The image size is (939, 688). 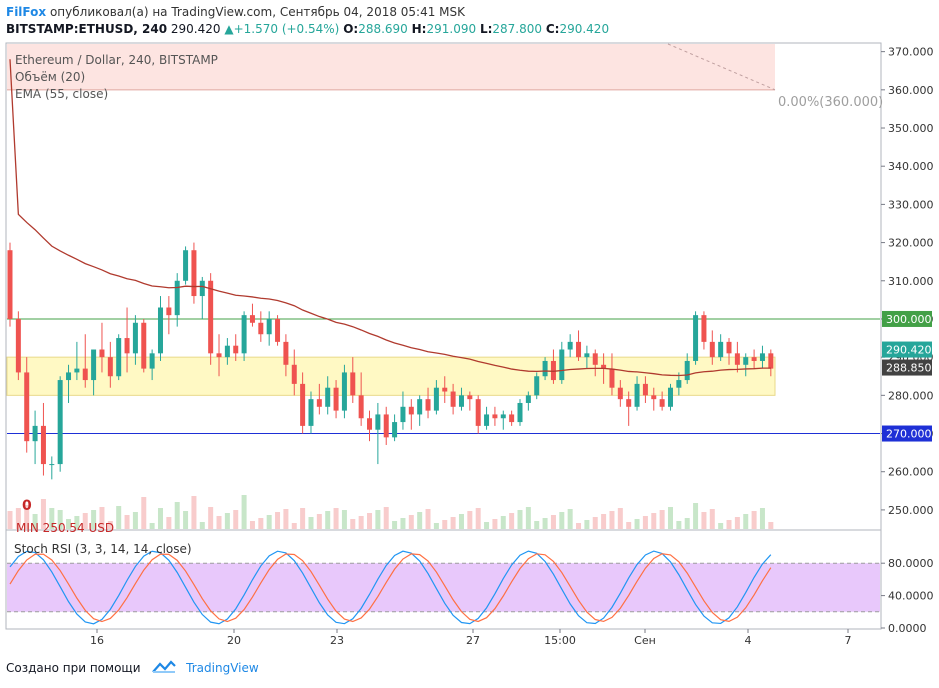 I want to click on stoch-rsi-pane, so click(x=443, y=587).